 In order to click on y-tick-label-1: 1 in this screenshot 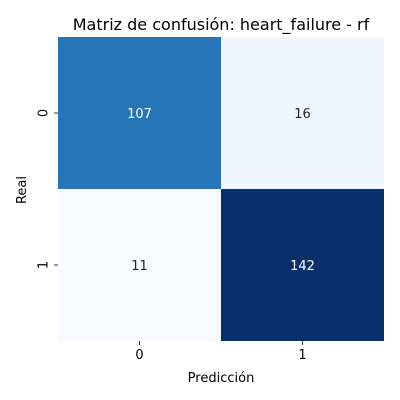, I will do `click(44, 265)`.